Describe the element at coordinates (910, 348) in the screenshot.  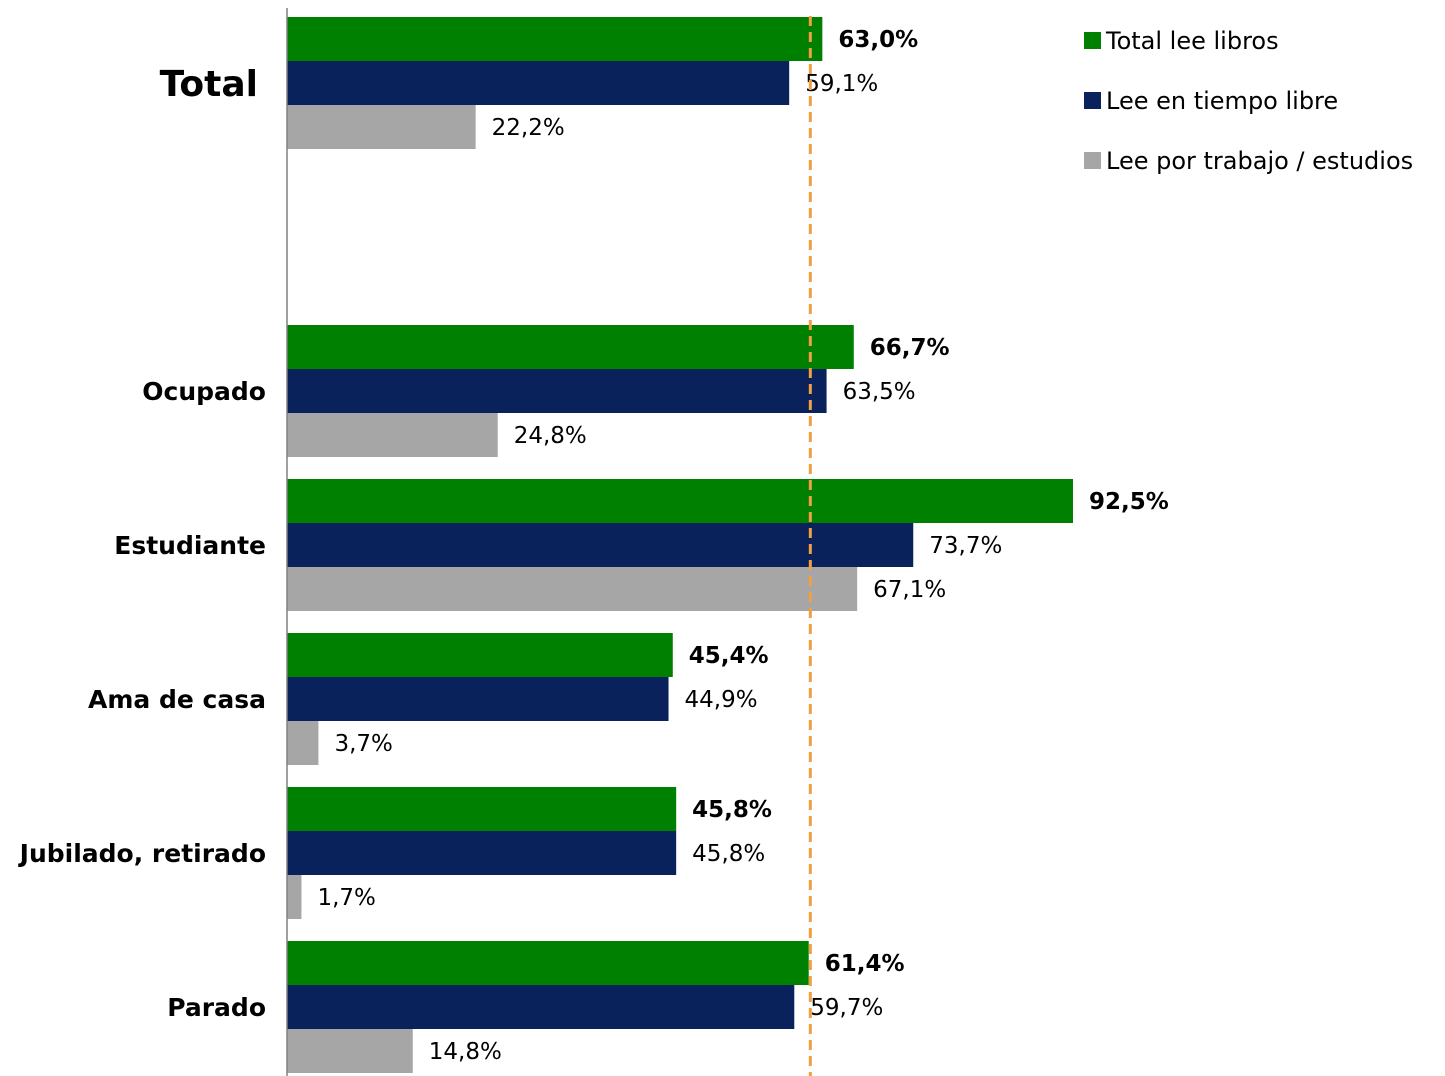
I see `data-label-1-2: 66,7%` at that location.